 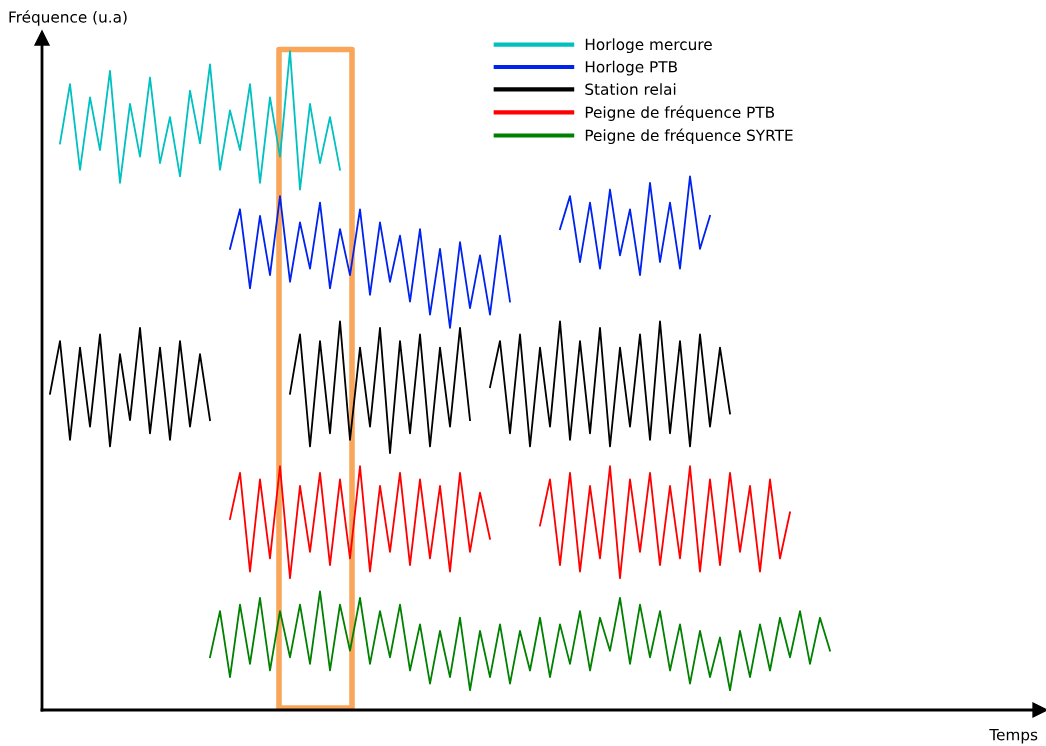 What do you see at coordinates (68, 18) in the screenshot?
I see `y-axis-title: Fréquence (u.a)` at bounding box center [68, 18].